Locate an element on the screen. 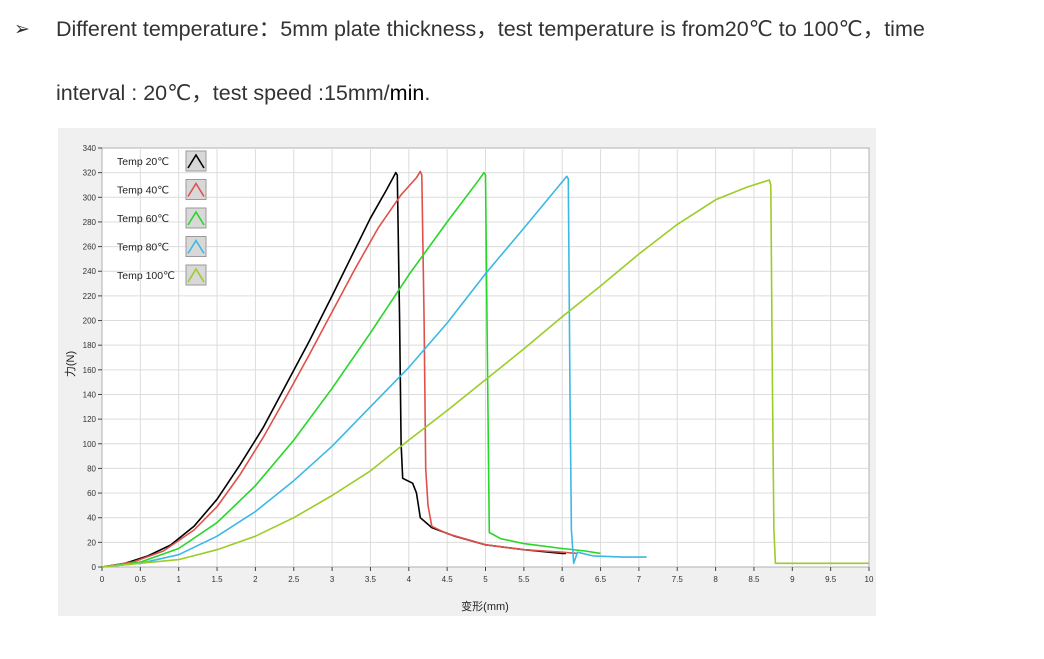 This screenshot has height=659, width=1044. x-tick-label: 1 is located at coordinates (178, 579).